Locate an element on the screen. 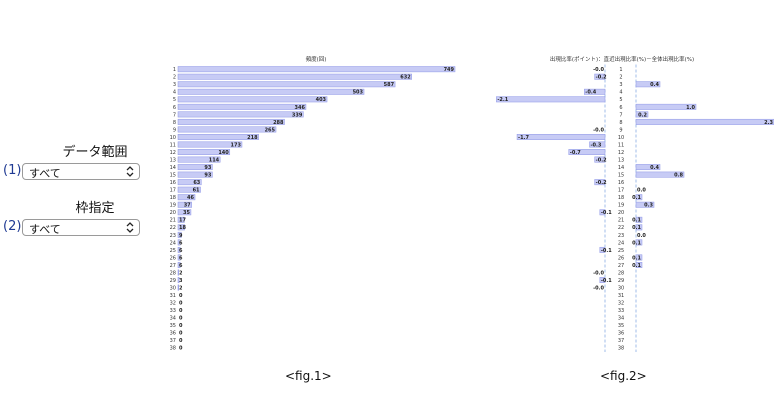 This screenshot has height=400, width=780. tick-label: 19 is located at coordinates (621, 206).